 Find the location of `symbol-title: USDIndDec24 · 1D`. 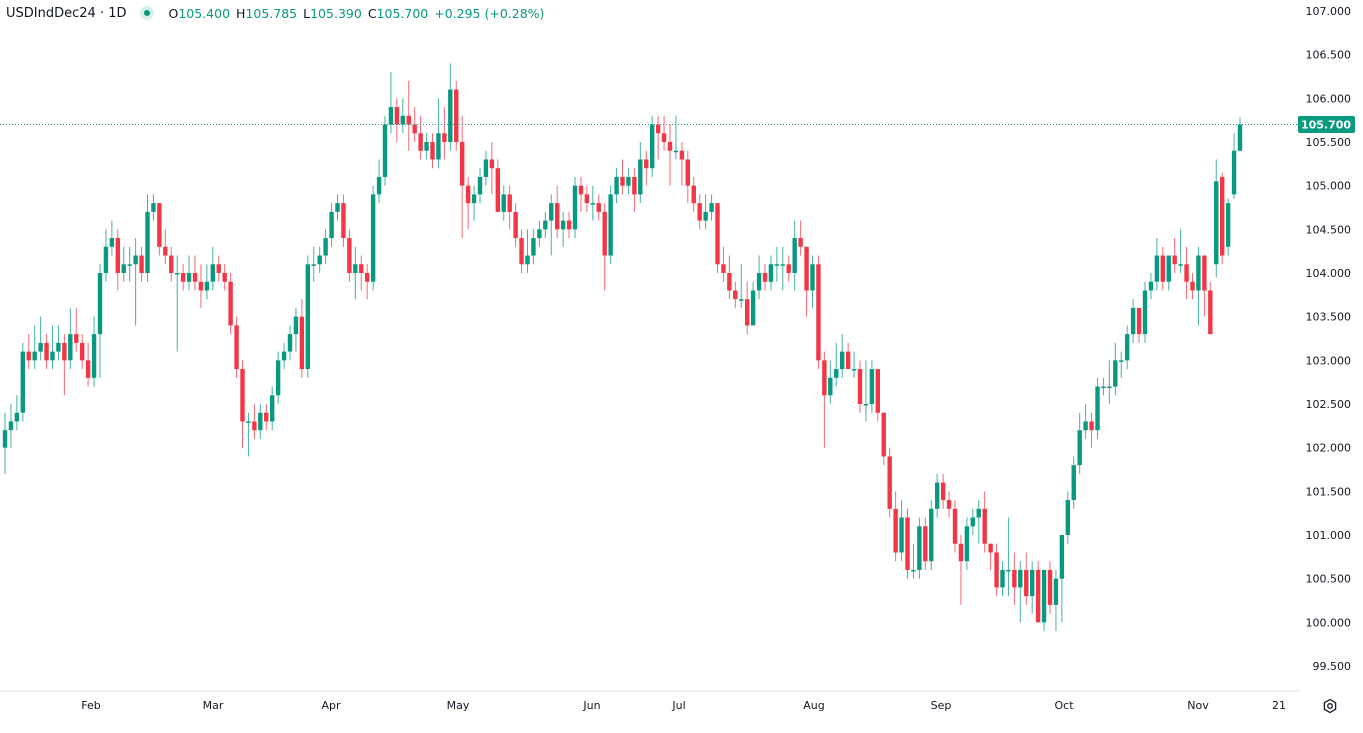

symbol-title: USDIndDec24 · 1D is located at coordinates (66, 13).